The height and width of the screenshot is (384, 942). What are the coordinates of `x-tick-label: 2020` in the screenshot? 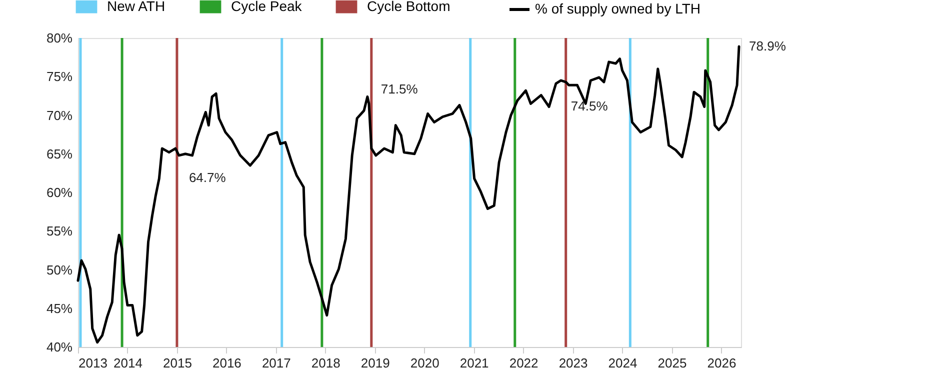 It's located at (425, 363).